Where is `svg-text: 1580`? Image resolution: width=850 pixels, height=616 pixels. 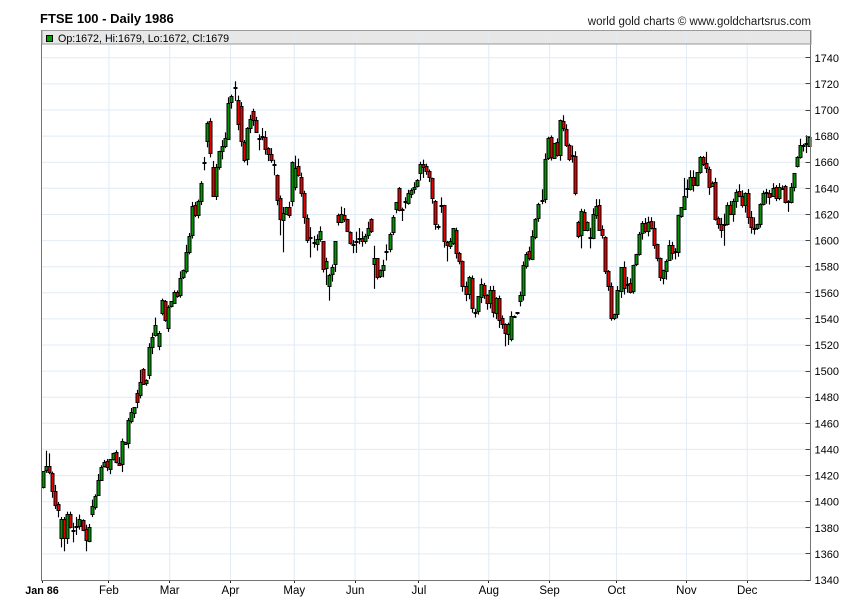 svg-text: 1580 is located at coordinates (827, 268).